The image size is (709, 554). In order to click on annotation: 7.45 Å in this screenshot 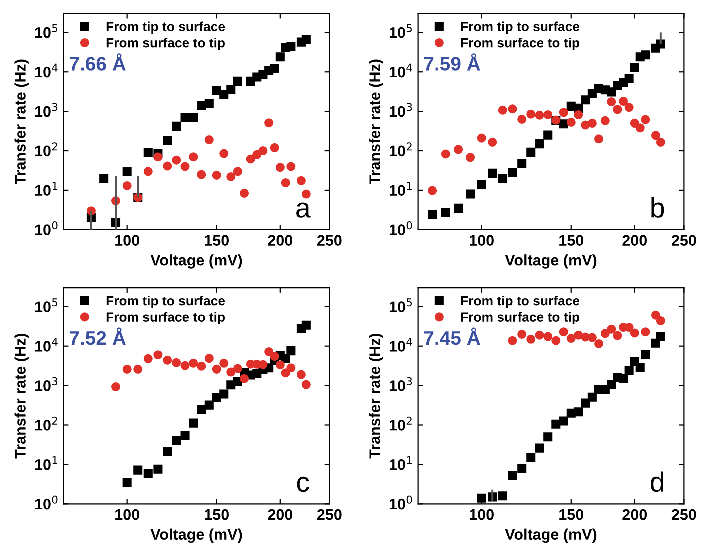, I will do `click(452, 337)`.